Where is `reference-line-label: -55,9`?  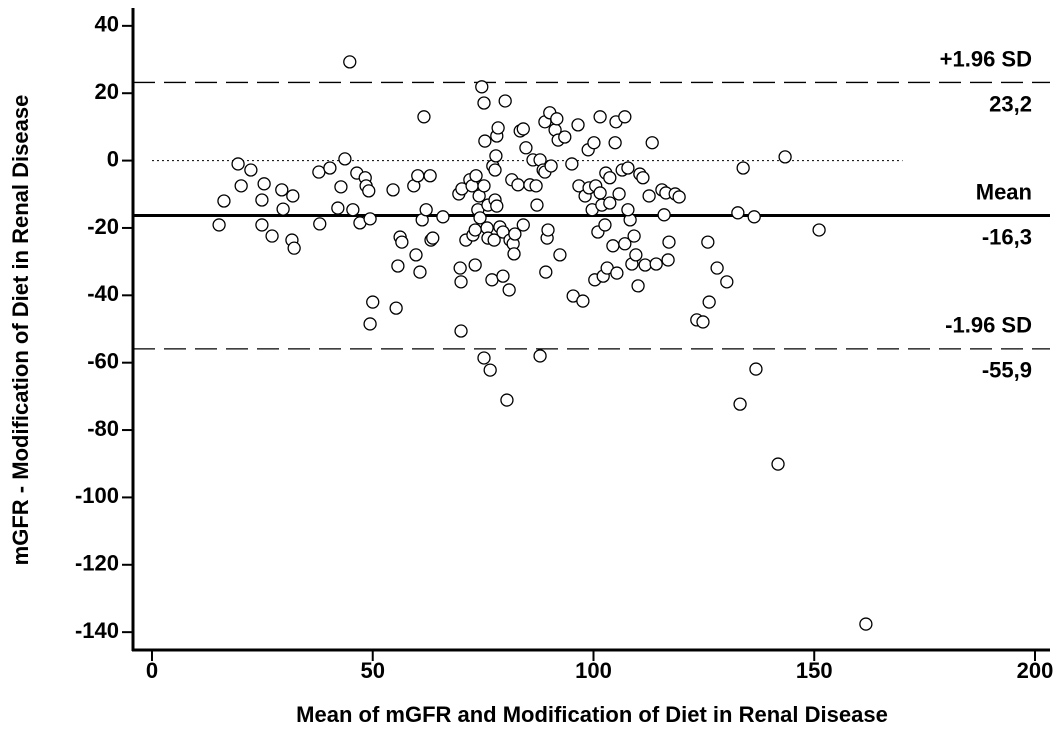 reference-line-label: -55,9 is located at coordinates (1007, 370).